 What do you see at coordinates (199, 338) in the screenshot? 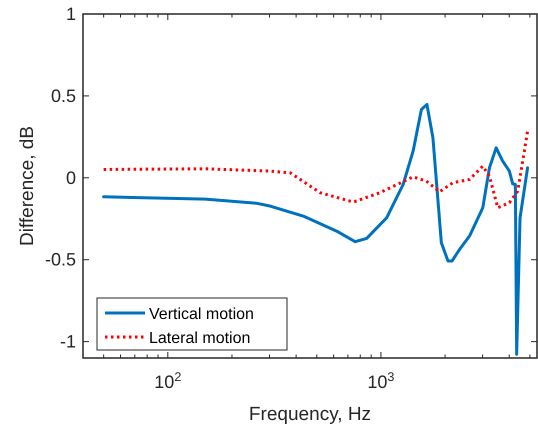
I see `legend-label: Lateral motion` at bounding box center [199, 338].